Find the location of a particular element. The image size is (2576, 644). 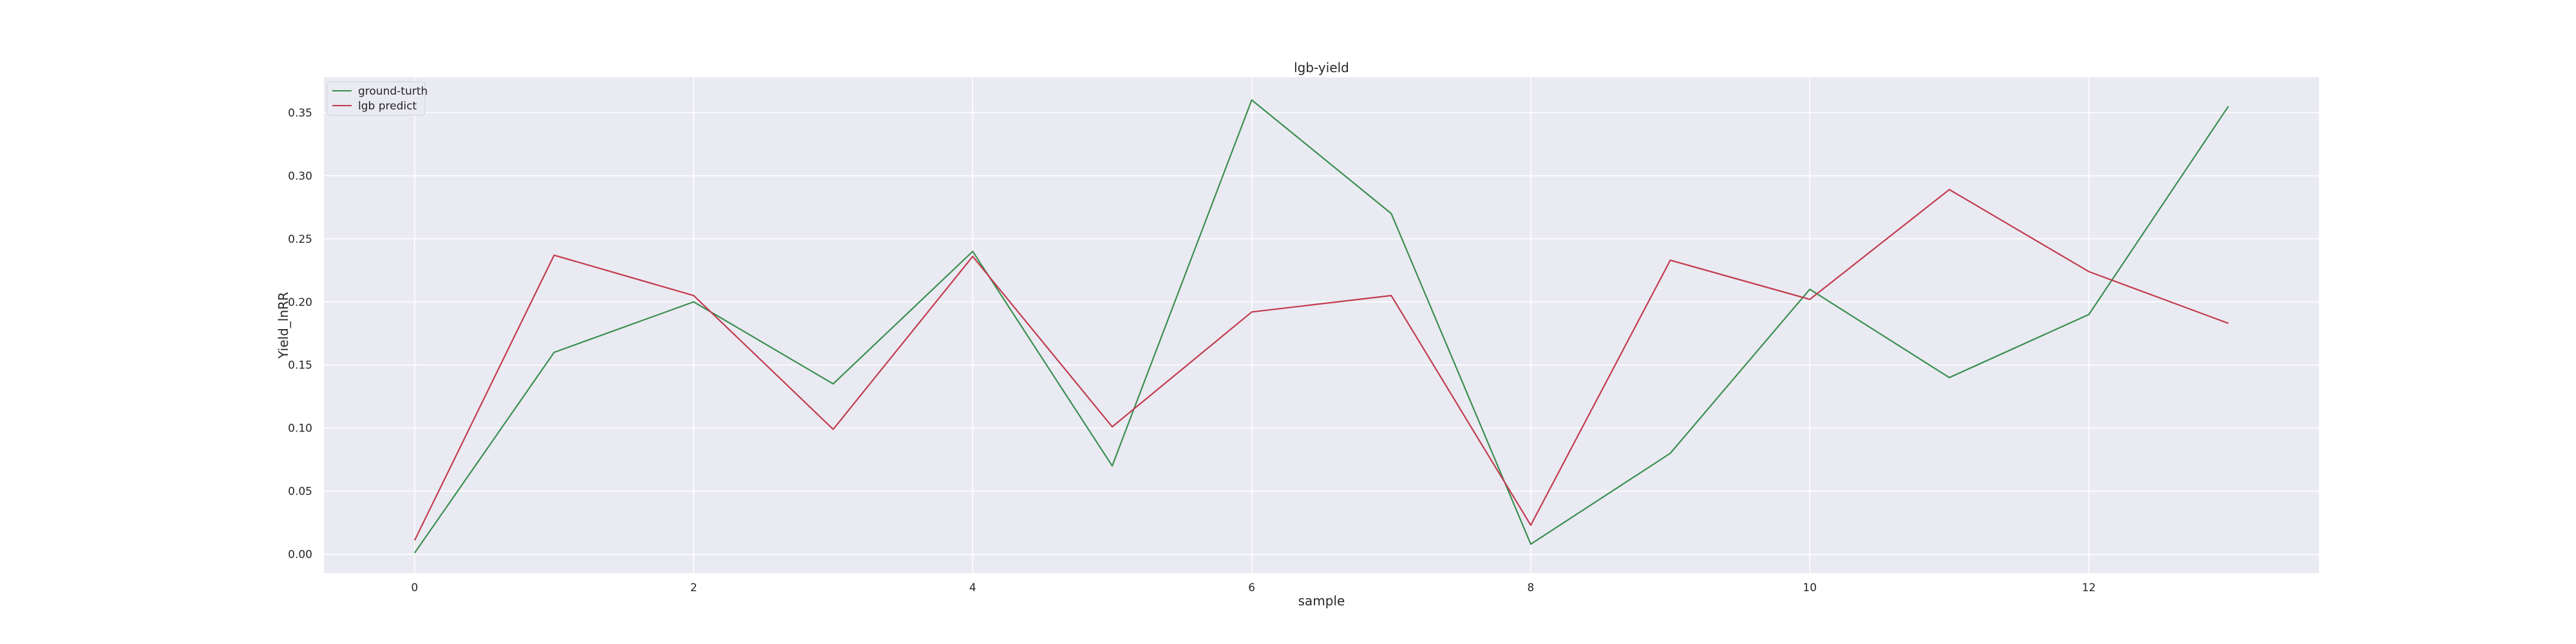

legend-label-ground-turth: ground-turth is located at coordinates (393, 92).